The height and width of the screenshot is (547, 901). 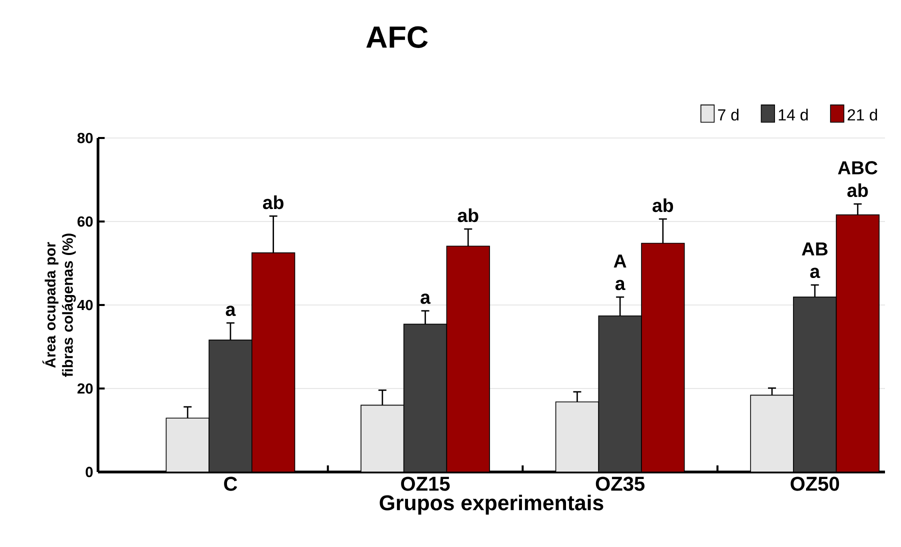 I want to click on y-tick-label: 20, so click(x=85, y=388).